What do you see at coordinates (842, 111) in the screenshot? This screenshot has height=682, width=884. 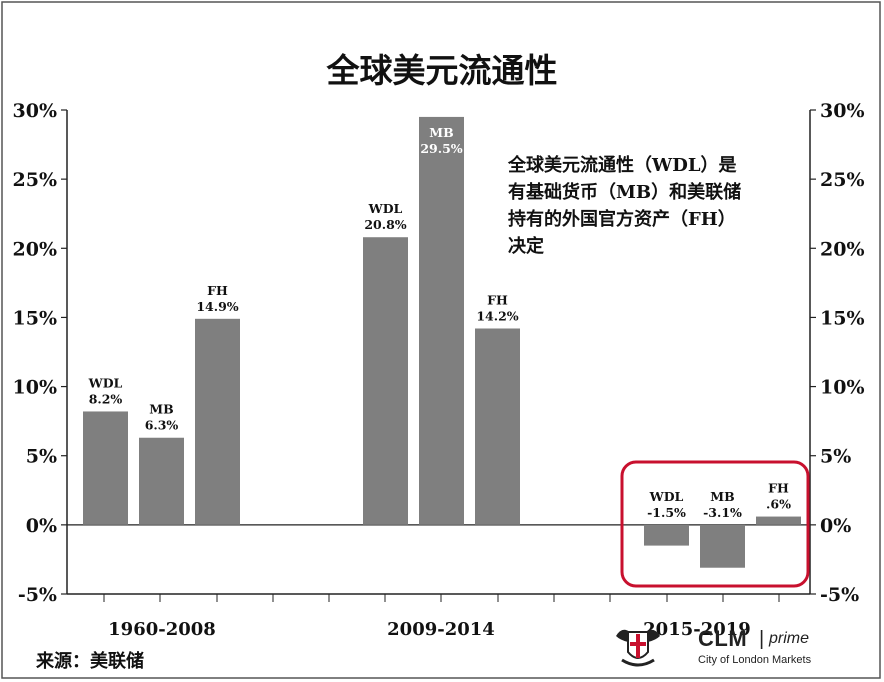 I see `y-tick-label-right: 30%` at bounding box center [842, 111].